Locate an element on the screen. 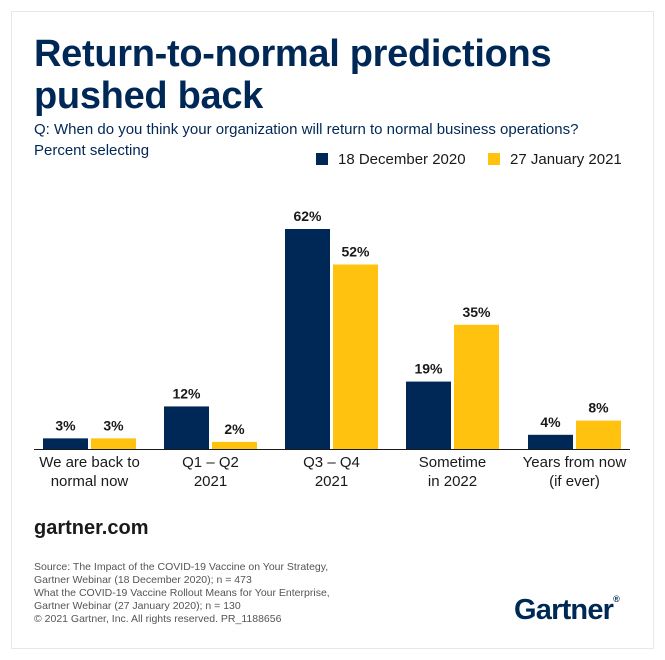 This screenshot has width=665, height=660. category-label: Q1 – Q2 is located at coordinates (210, 462).